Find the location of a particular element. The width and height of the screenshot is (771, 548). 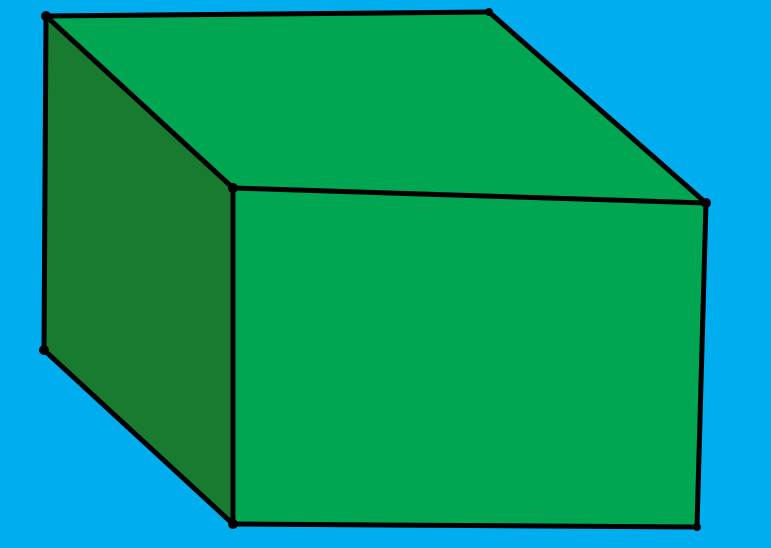

edge-front-bottom is located at coordinates (465, 525).